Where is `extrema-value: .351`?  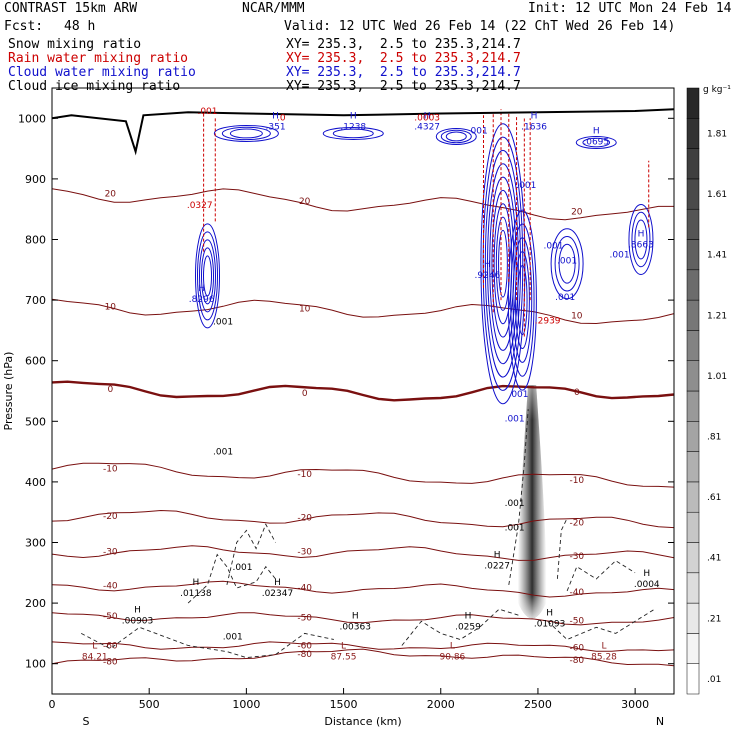
extrema-value: .351 is located at coordinates (276, 127).